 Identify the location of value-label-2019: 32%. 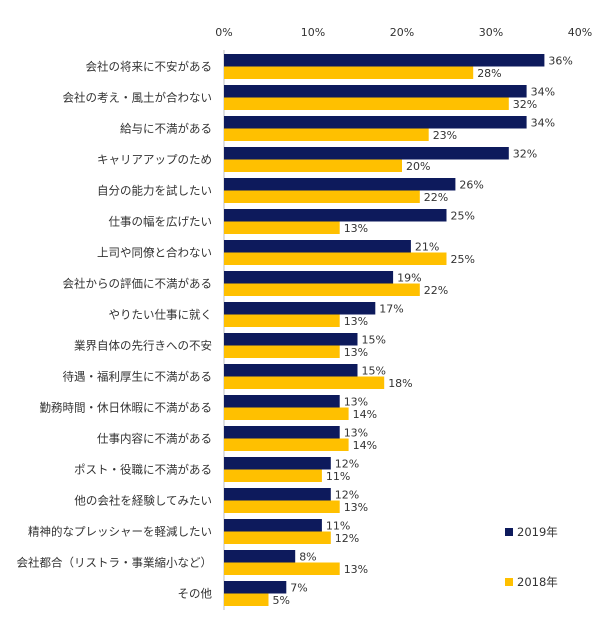
(525, 153).